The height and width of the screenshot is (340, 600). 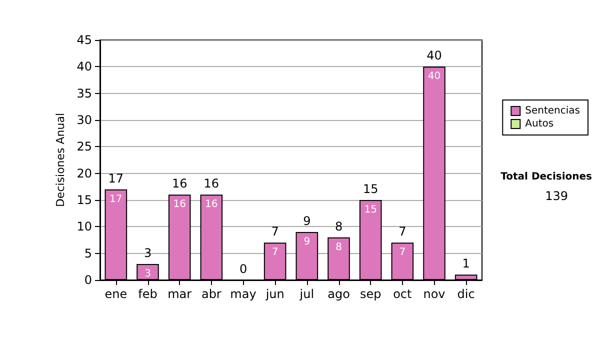 I want to click on total-label: 40, so click(x=434, y=55).